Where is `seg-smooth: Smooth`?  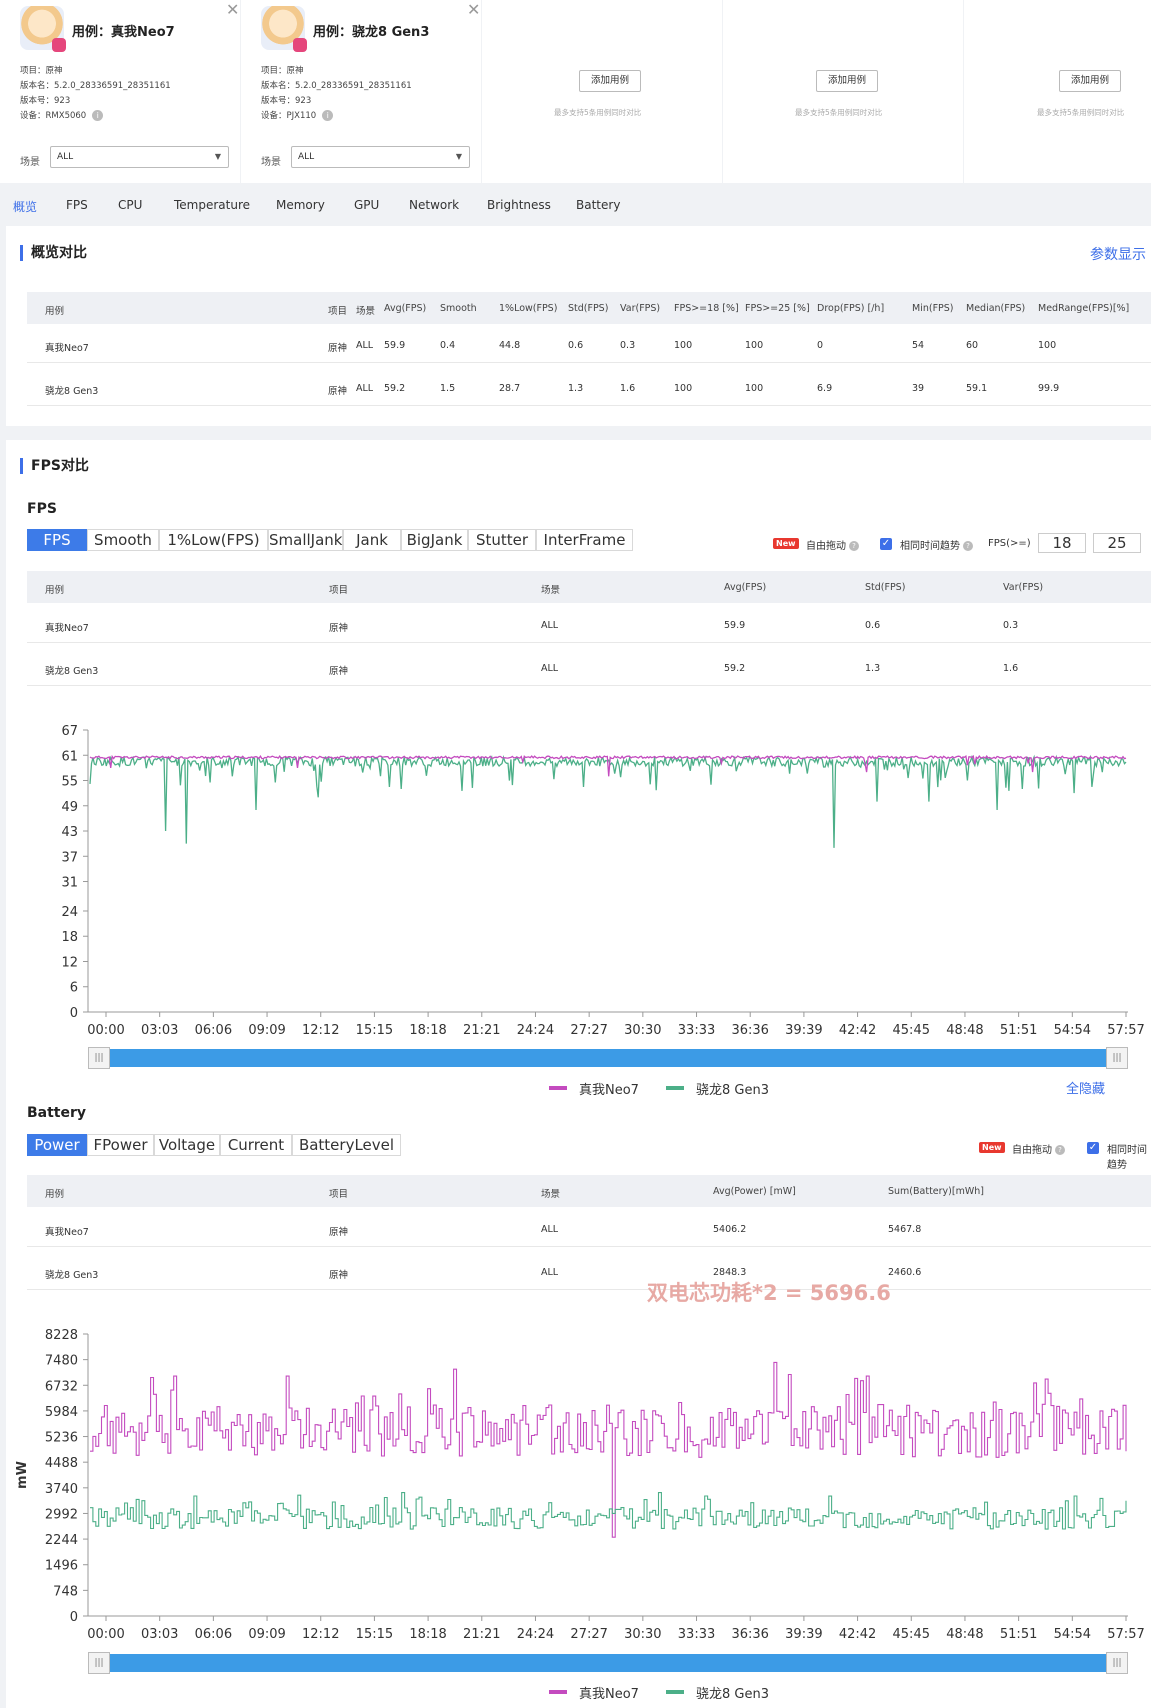 seg-smooth: Smooth is located at coordinates (123, 540).